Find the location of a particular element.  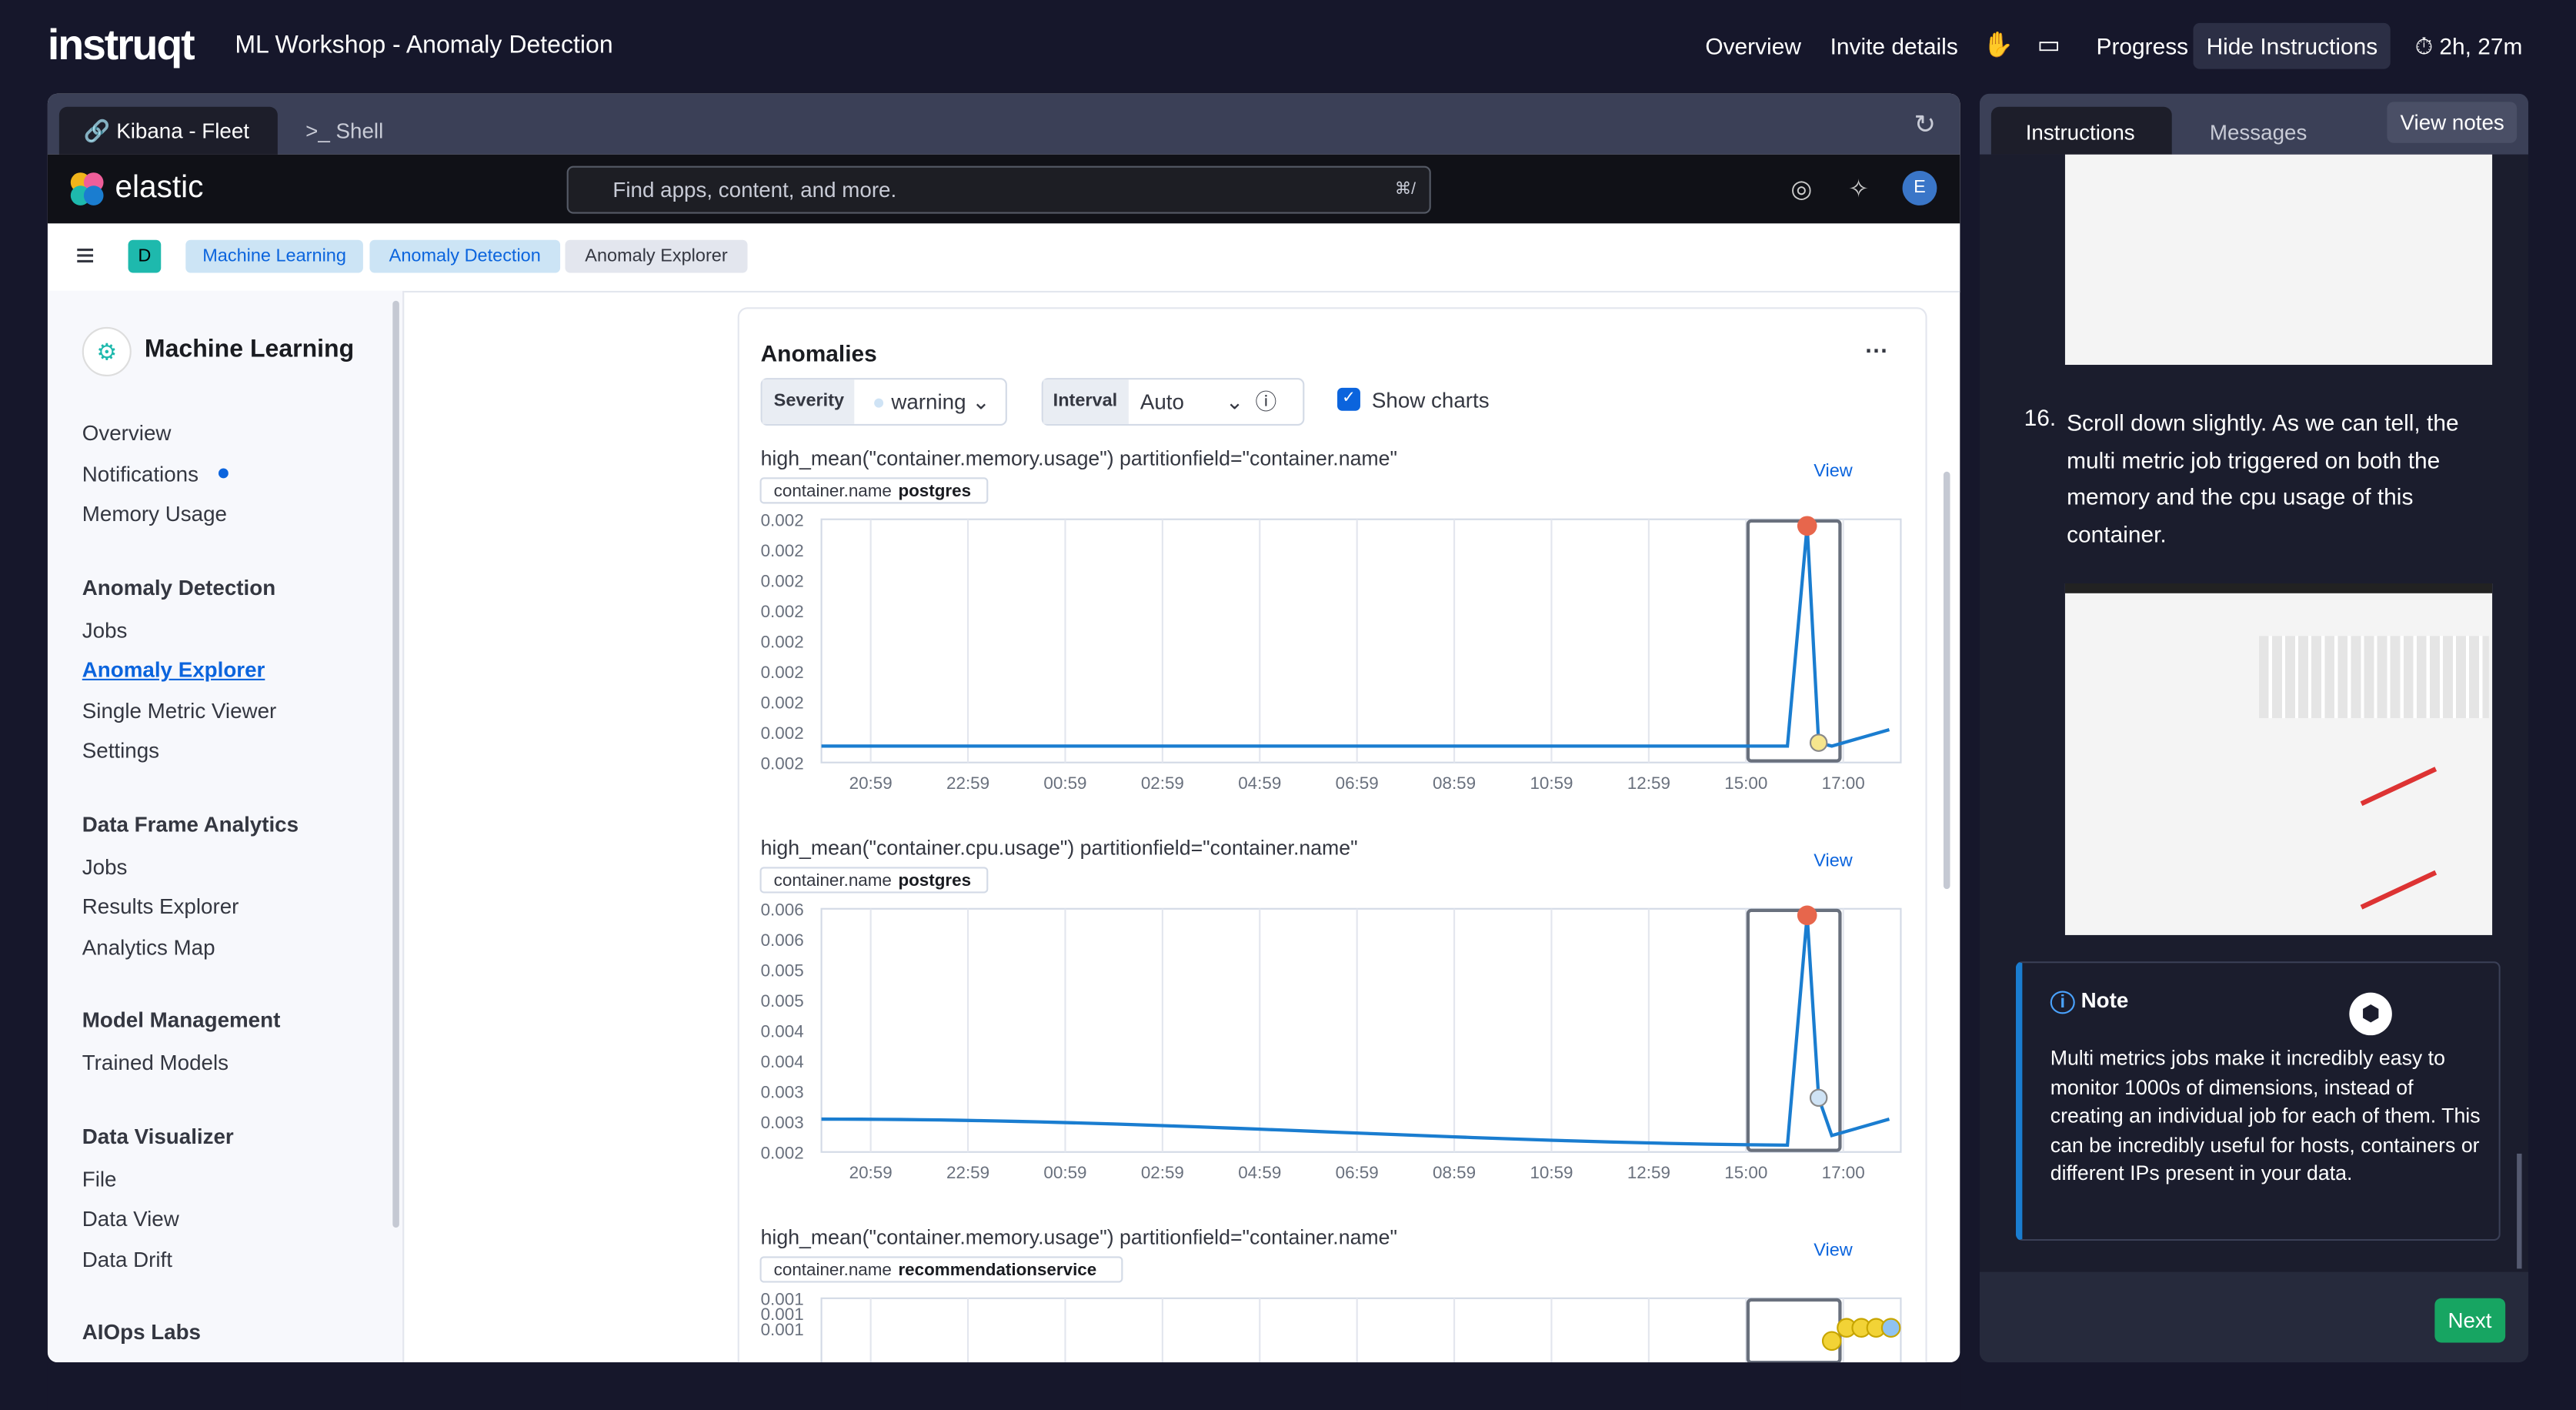

nav-item: Overview is located at coordinates (1753, 45).